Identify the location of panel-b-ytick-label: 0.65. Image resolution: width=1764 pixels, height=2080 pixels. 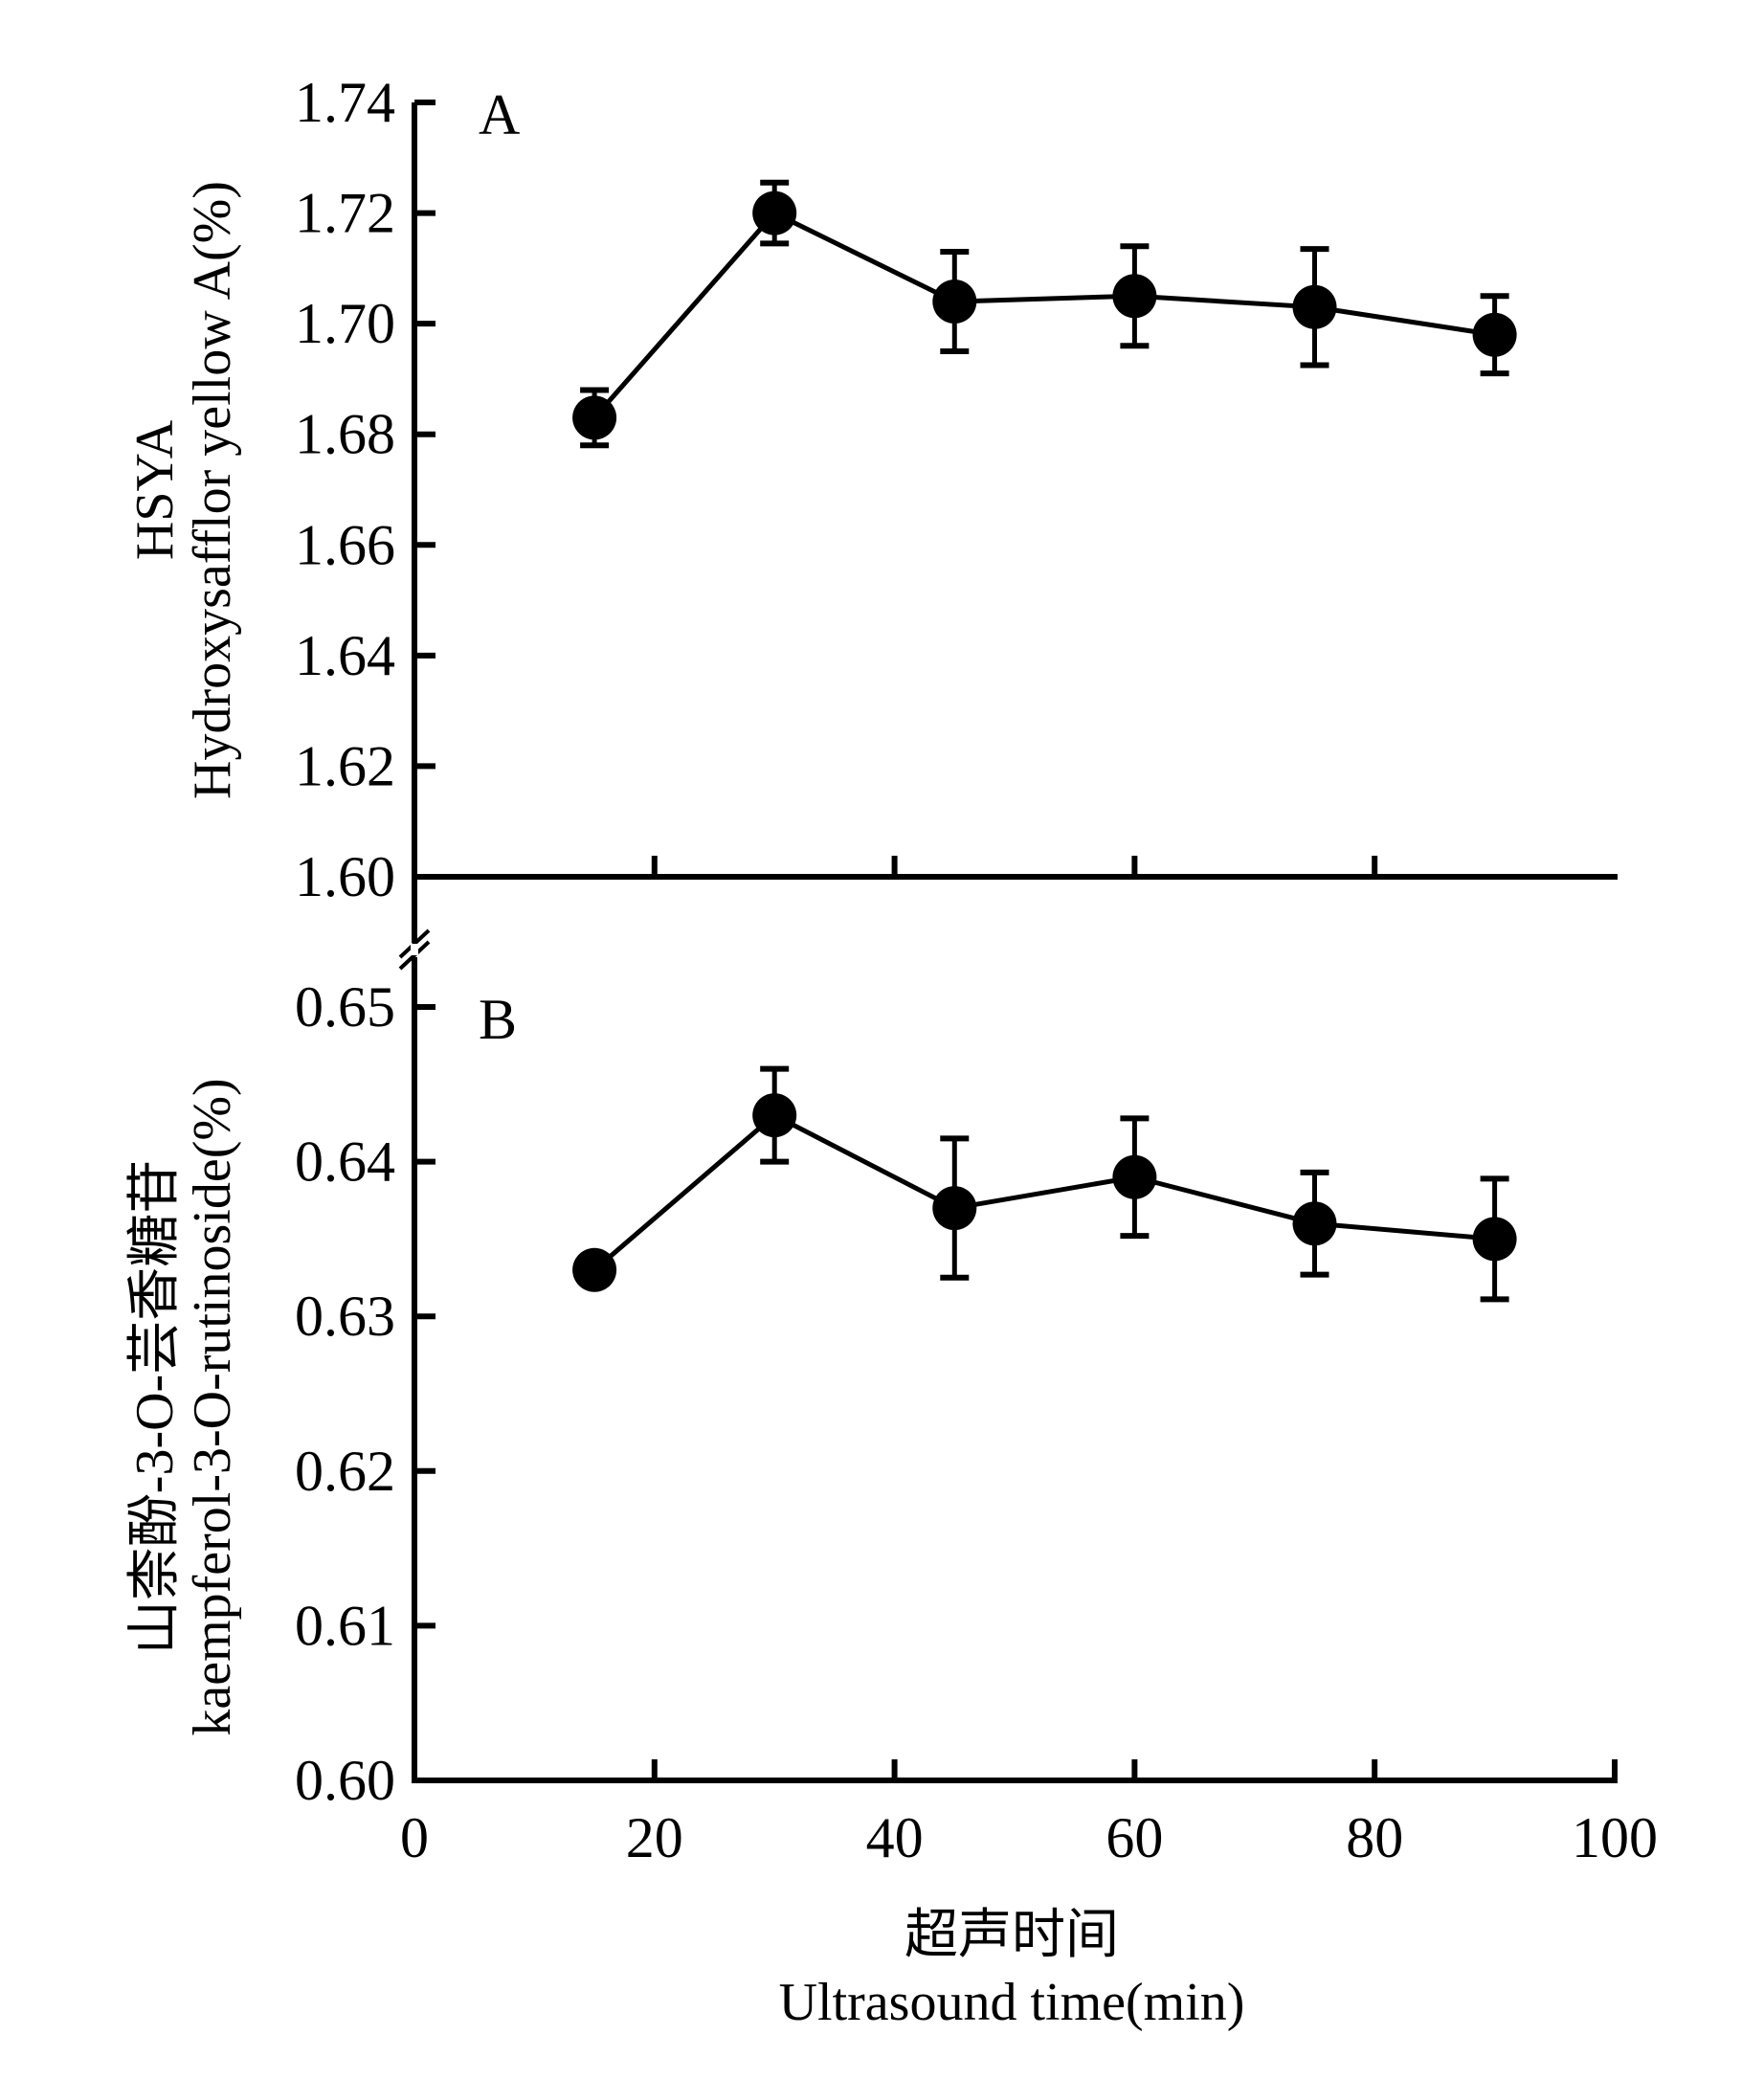
(345, 1007).